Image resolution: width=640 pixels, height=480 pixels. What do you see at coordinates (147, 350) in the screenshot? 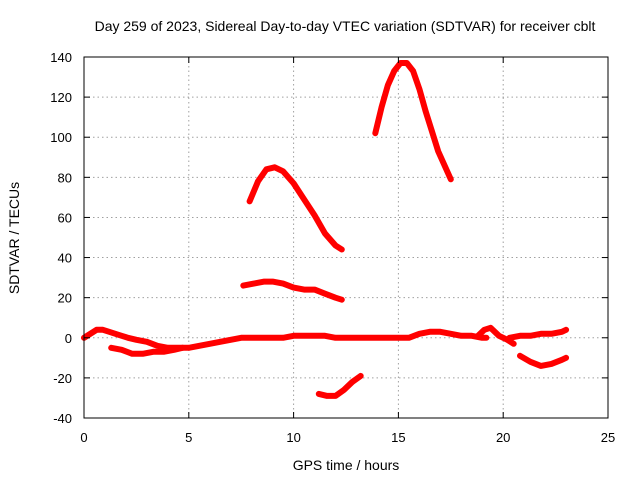
I see `series-line-arc-low-left` at bounding box center [147, 350].